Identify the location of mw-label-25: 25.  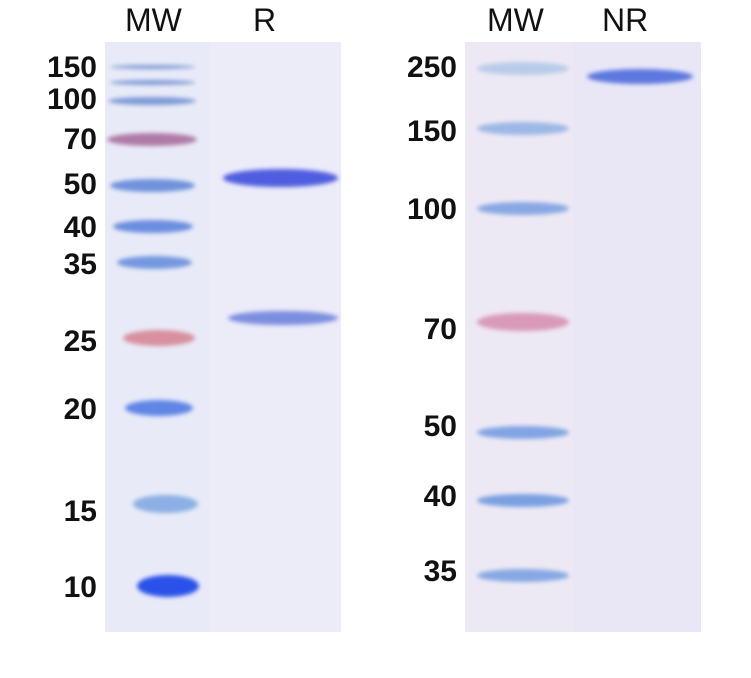
(80, 341).